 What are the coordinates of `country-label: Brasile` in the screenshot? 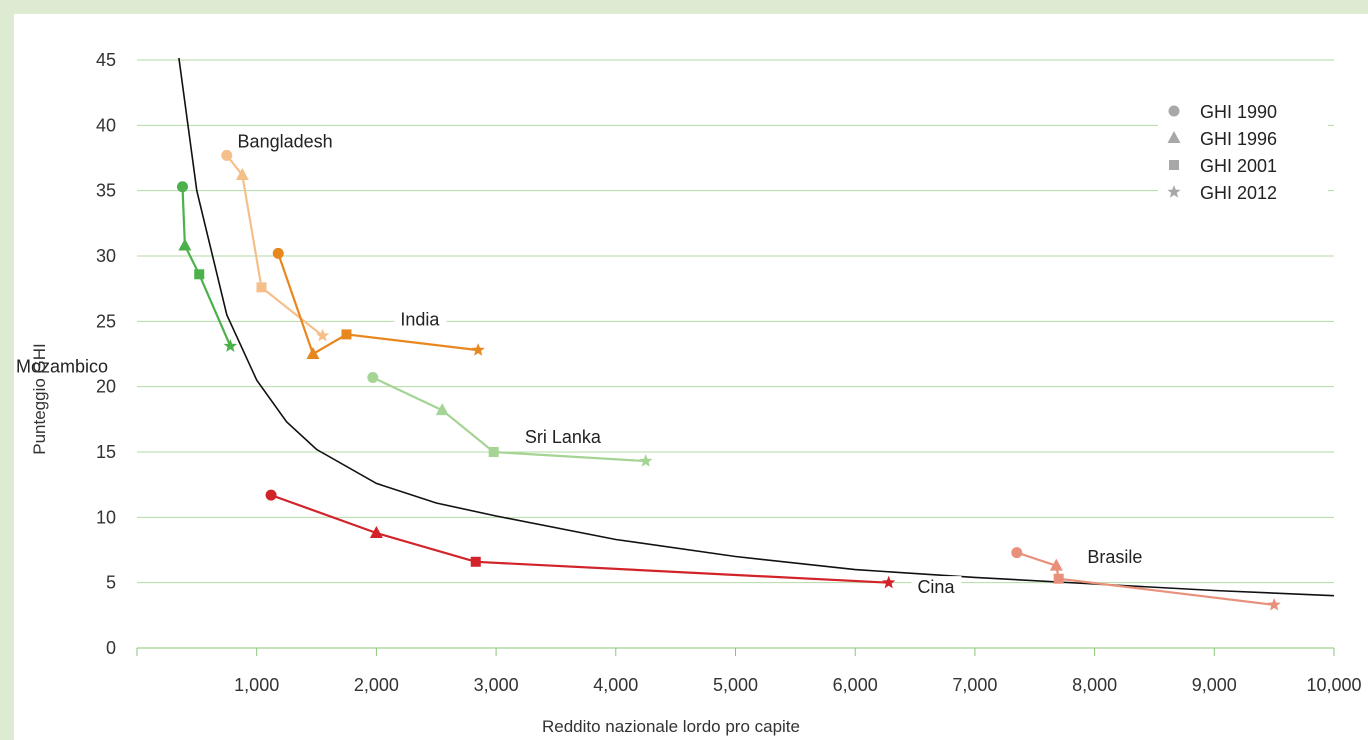 It's located at (1114, 557).